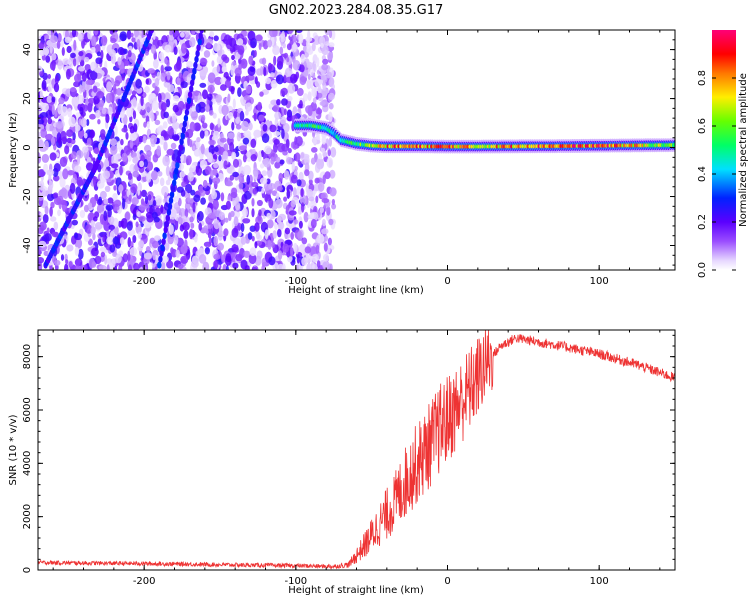  What do you see at coordinates (144, 281) in the screenshot?
I see `x-tick-label: -200` at bounding box center [144, 281].